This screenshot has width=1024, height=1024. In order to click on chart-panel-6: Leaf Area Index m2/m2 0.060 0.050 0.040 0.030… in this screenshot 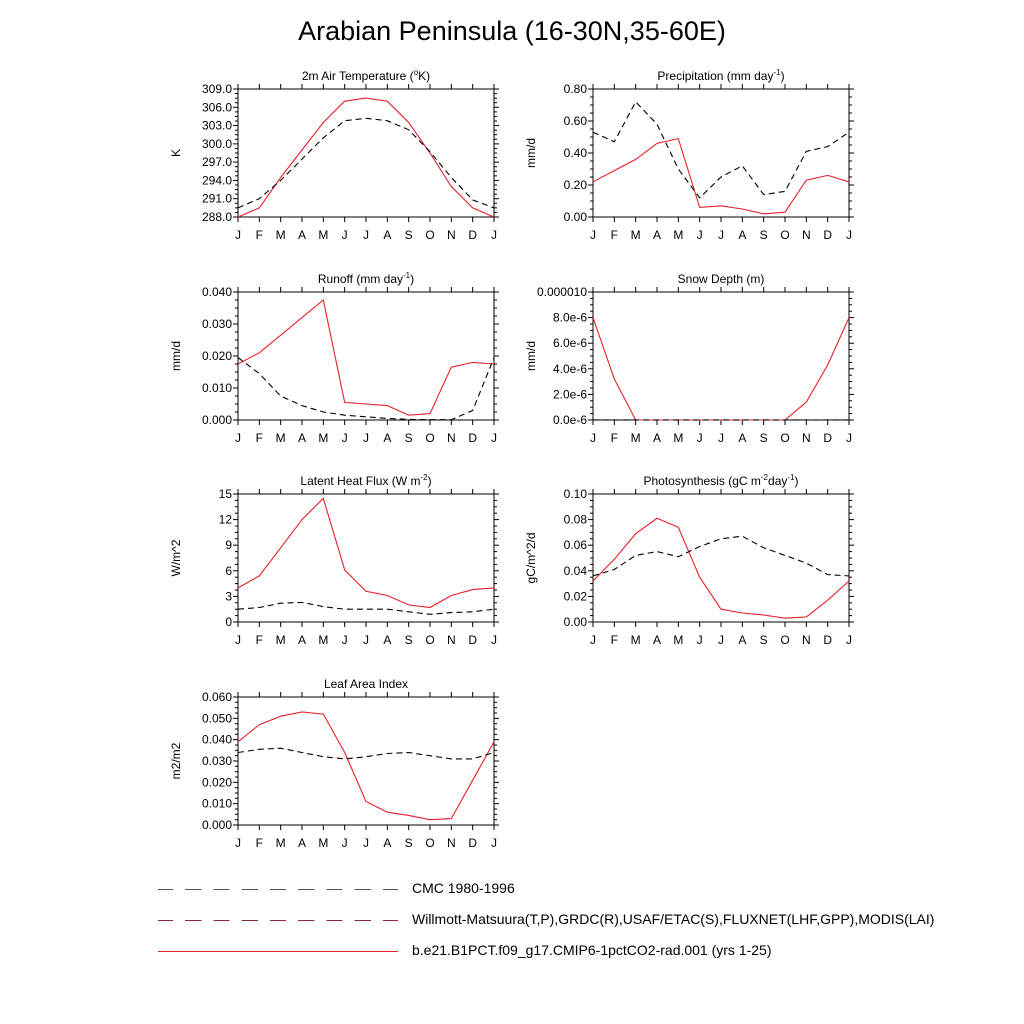, I will do `click(334, 763)`.